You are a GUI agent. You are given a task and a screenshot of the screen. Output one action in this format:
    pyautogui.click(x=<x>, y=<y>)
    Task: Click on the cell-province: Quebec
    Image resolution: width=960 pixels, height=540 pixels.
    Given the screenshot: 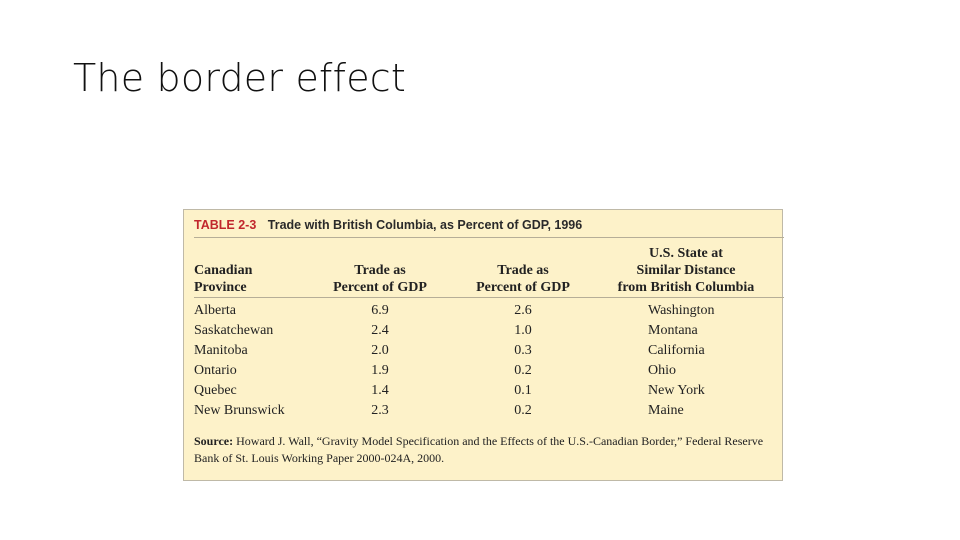 What is the action you would take?
    pyautogui.click(x=215, y=390)
    